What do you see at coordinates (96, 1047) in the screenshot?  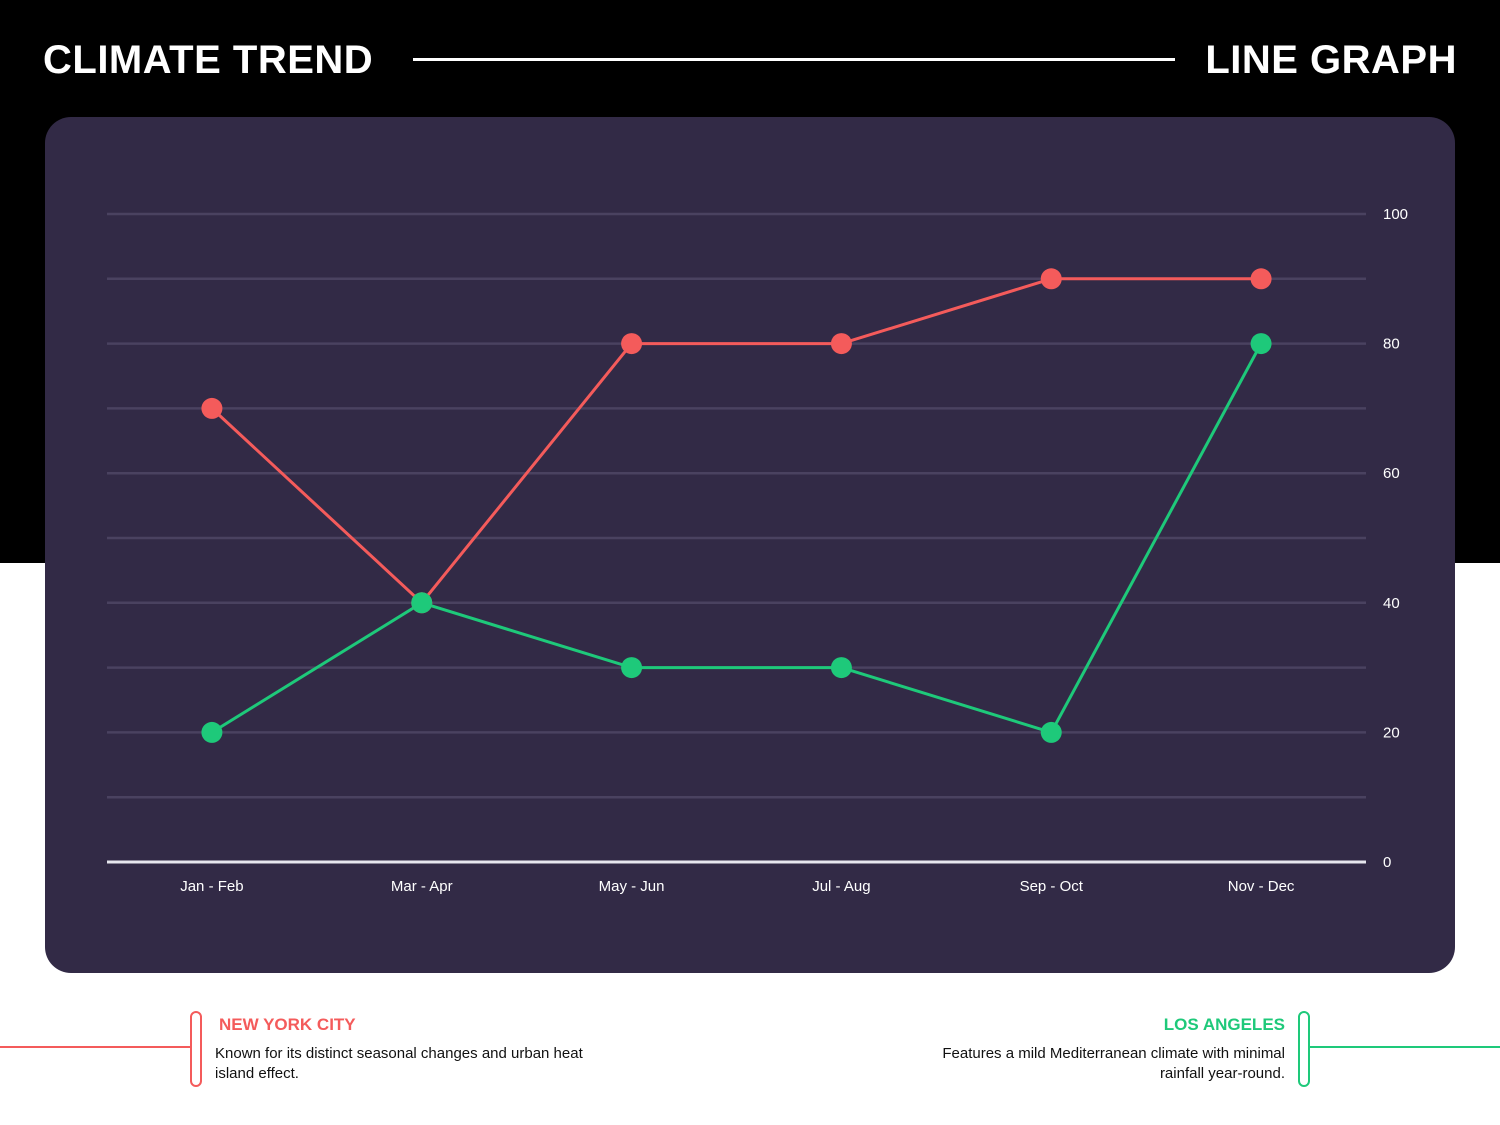 I see `nyc-legend-line` at bounding box center [96, 1047].